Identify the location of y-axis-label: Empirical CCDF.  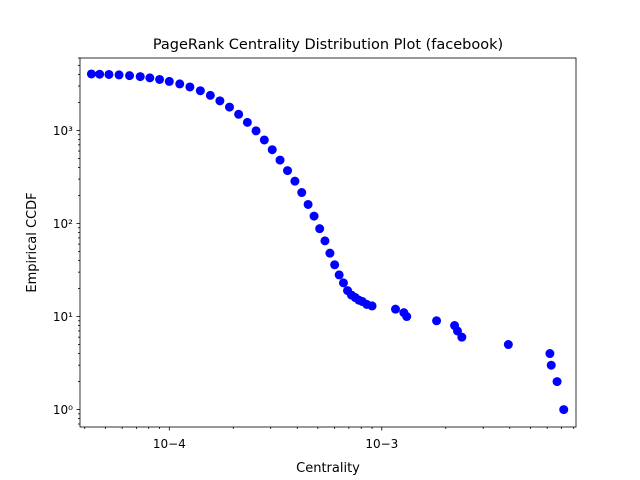
(32, 242).